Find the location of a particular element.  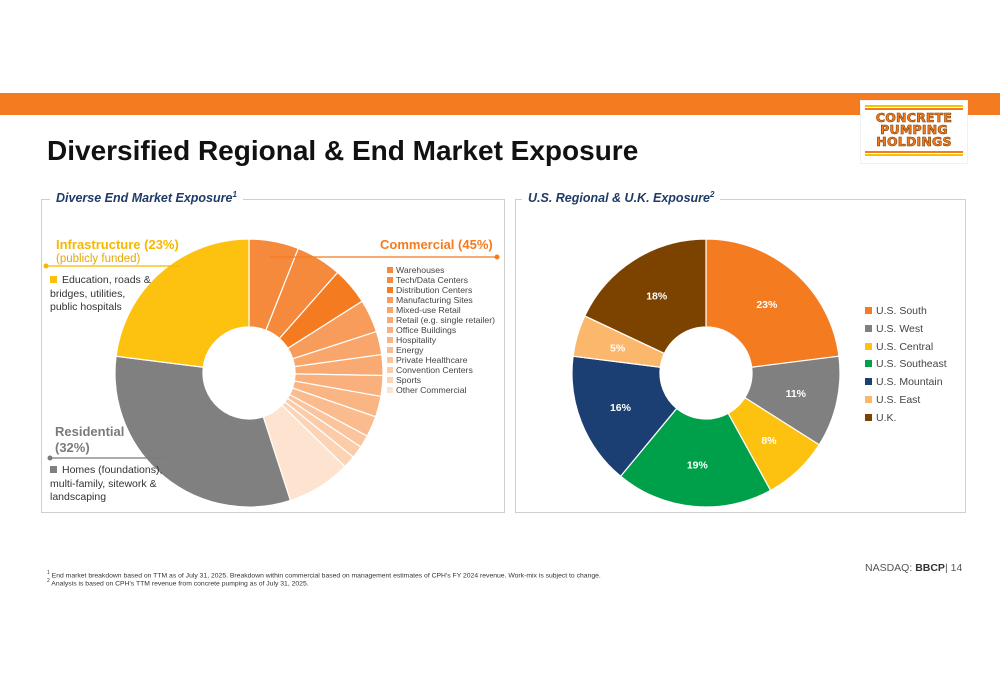

legend-label: Mixed-use Retail is located at coordinates (428, 310).